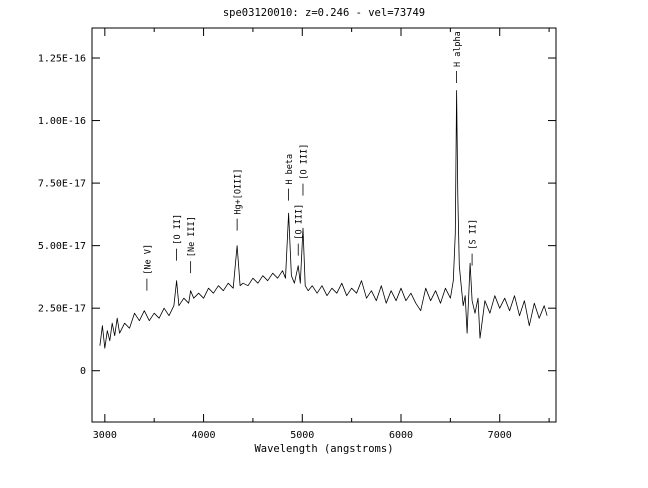 This screenshot has width=648, height=488. I want to click on emission-line-label: H beta, so click(290, 169).